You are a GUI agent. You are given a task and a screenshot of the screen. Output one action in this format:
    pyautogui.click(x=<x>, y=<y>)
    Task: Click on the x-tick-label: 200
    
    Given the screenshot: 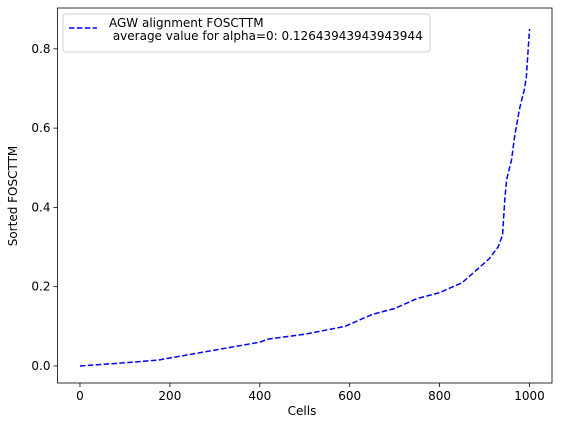 What is the action you would take?
    pyautogui.click(x=169, y=396)
    